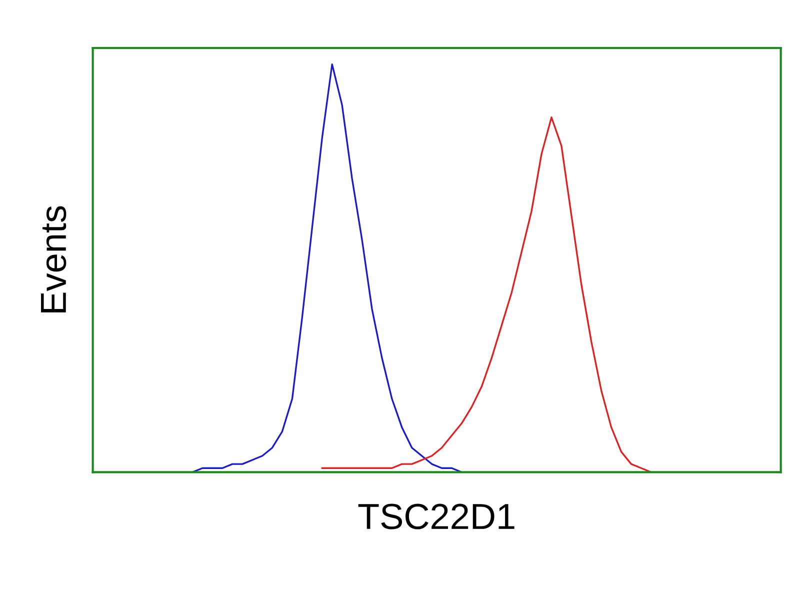 This screenshot has width=800, height=600. I want to click on x-axis-title: TSC22D1, so click(436, 517).